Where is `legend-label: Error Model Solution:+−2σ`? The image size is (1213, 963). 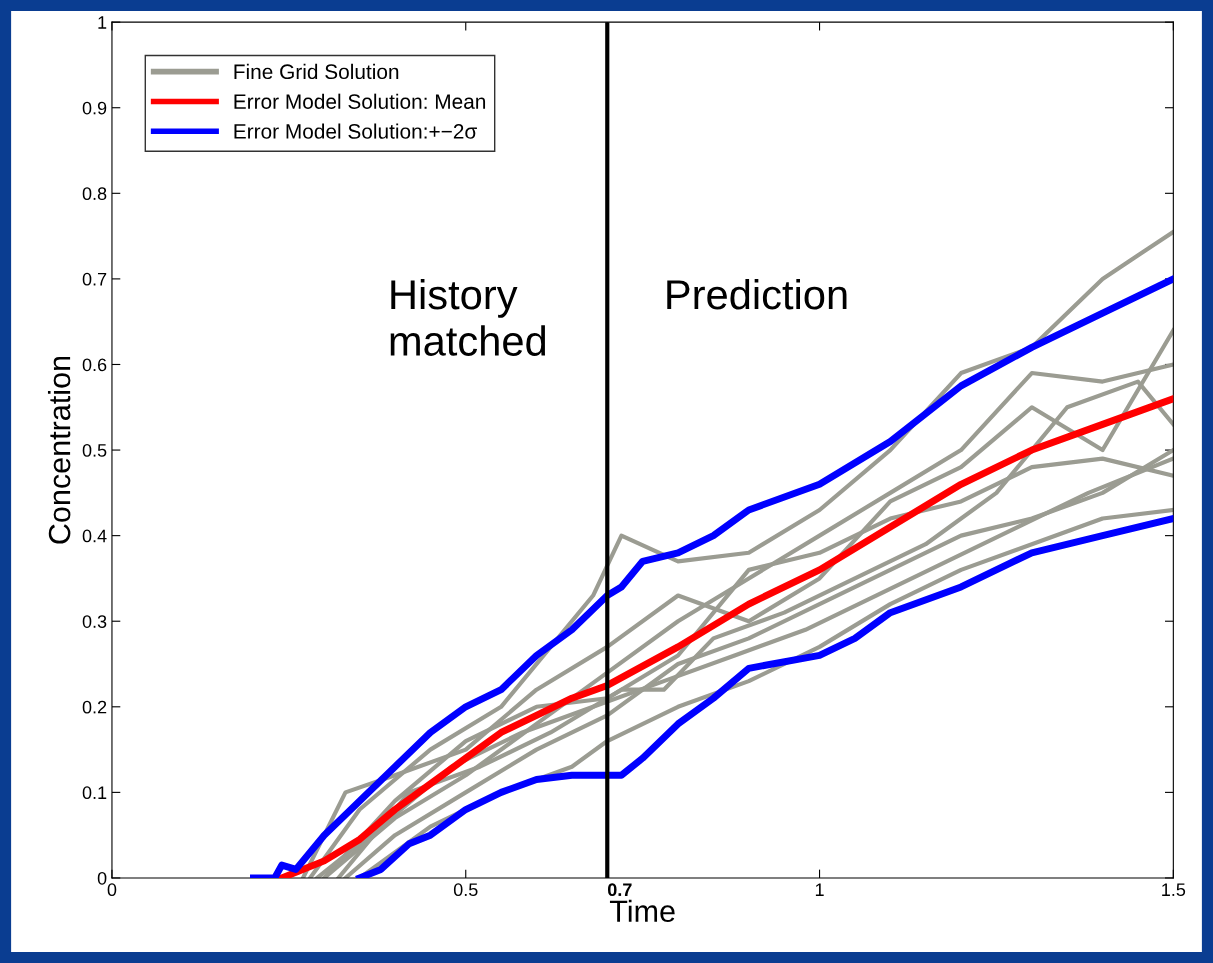
legend-label: Error Model Solution:+−2σ is located at coordinates (355, 131).